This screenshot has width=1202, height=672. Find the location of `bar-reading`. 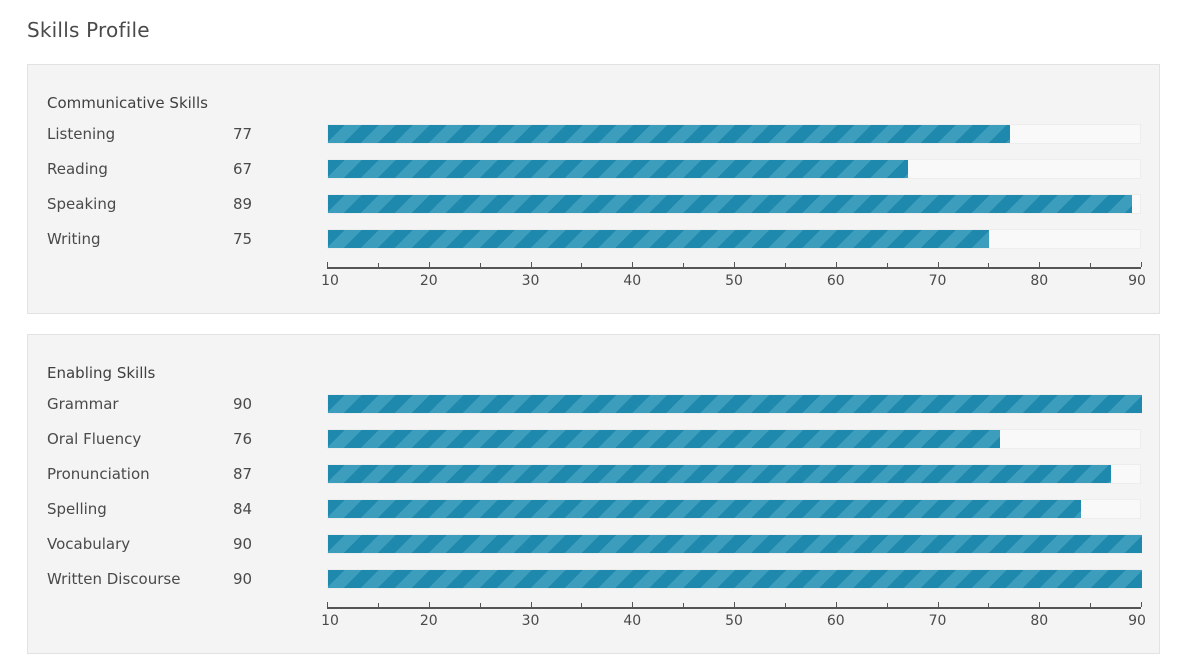

bar-reading is located at coordinates (618, 169).